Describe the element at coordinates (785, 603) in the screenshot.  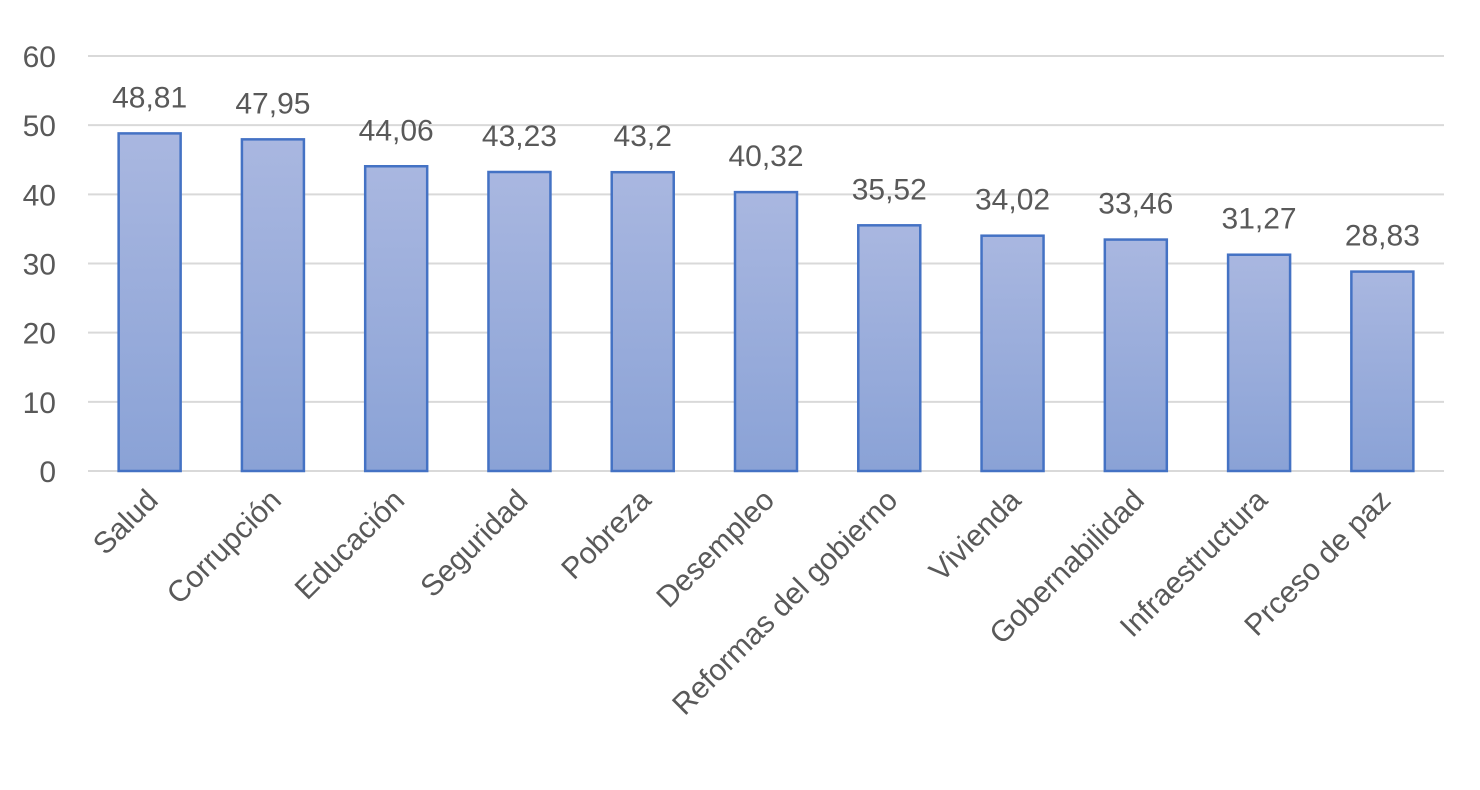
I see `x-tick-label: Reformas del gobierno` at that location.